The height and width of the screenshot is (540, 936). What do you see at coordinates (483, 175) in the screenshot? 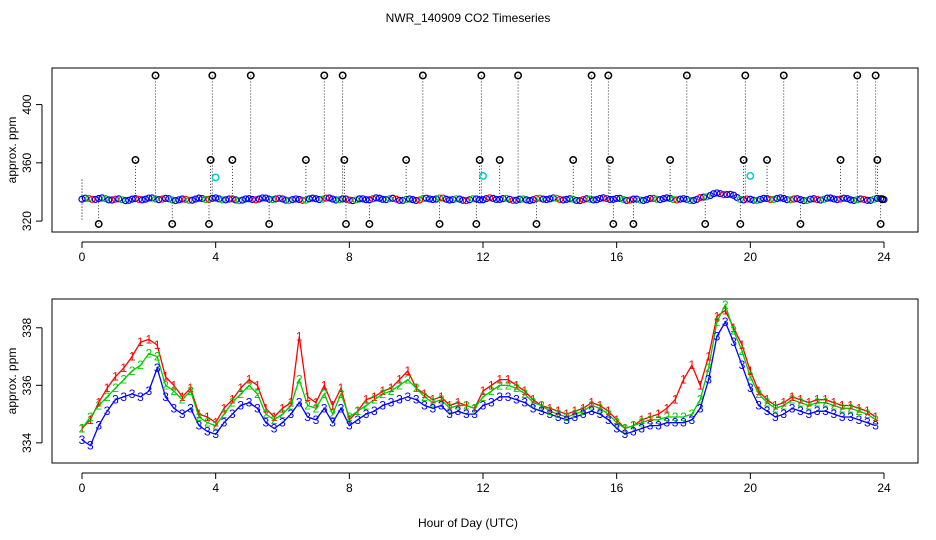
I see `top-cyan-point` at bounding box center [483, 175].